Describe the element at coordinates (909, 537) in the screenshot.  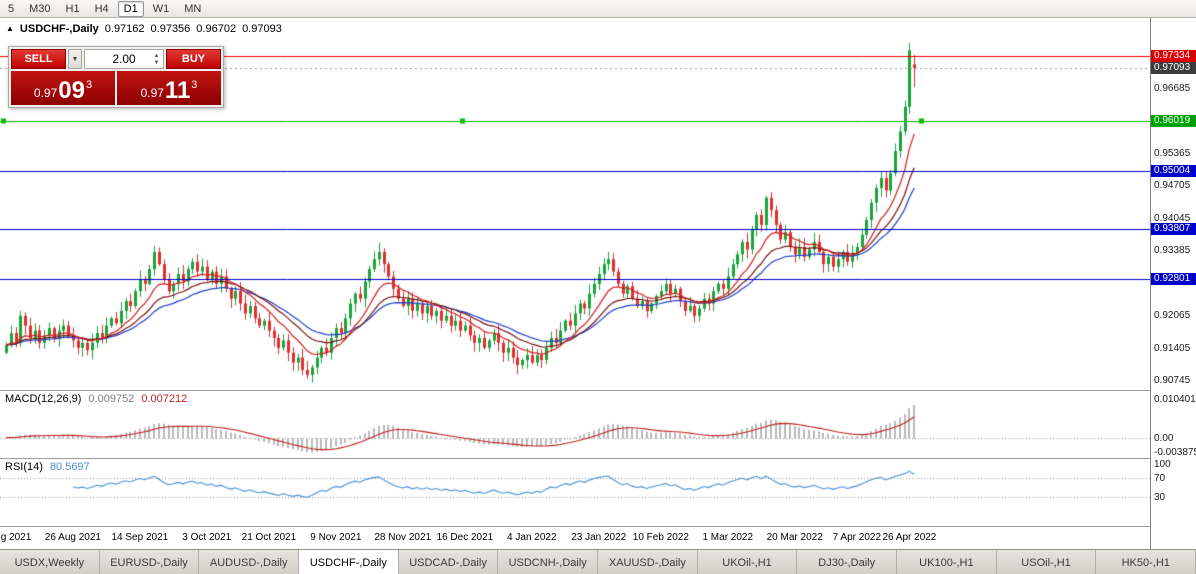
I see `date-label: 26 Apr 2022` at that location.